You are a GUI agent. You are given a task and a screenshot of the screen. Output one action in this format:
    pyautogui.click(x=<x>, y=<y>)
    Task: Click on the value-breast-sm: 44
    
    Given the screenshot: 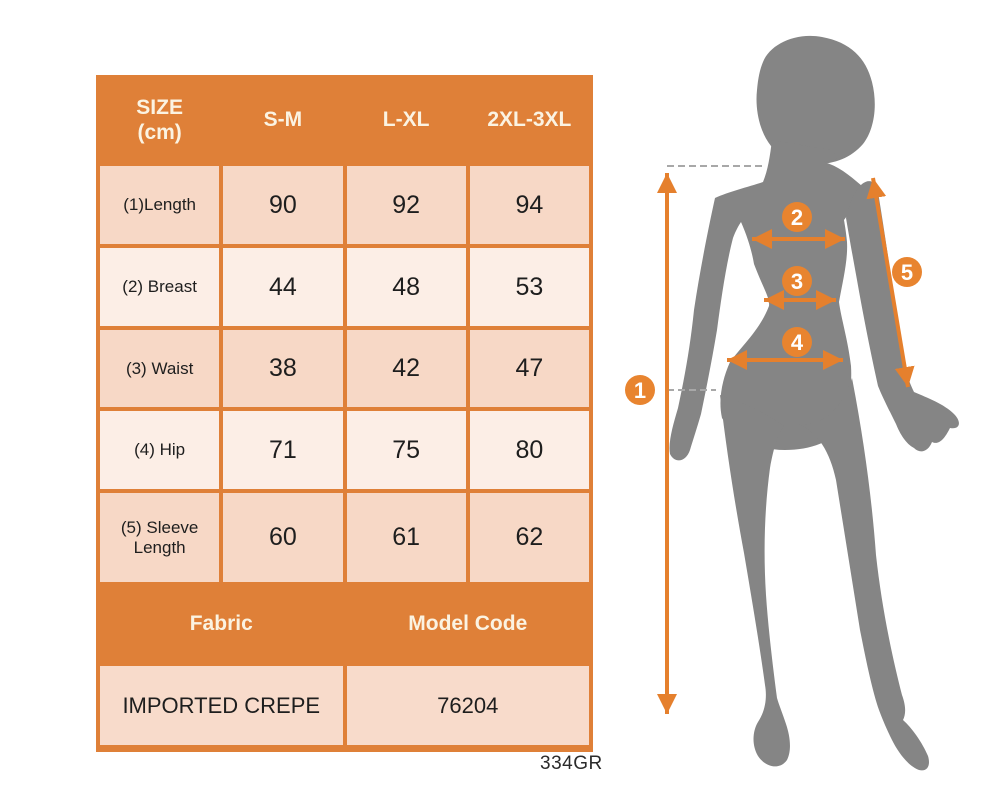 What is the action you would take?
    pyautogui.click(x=283, y=287)
    